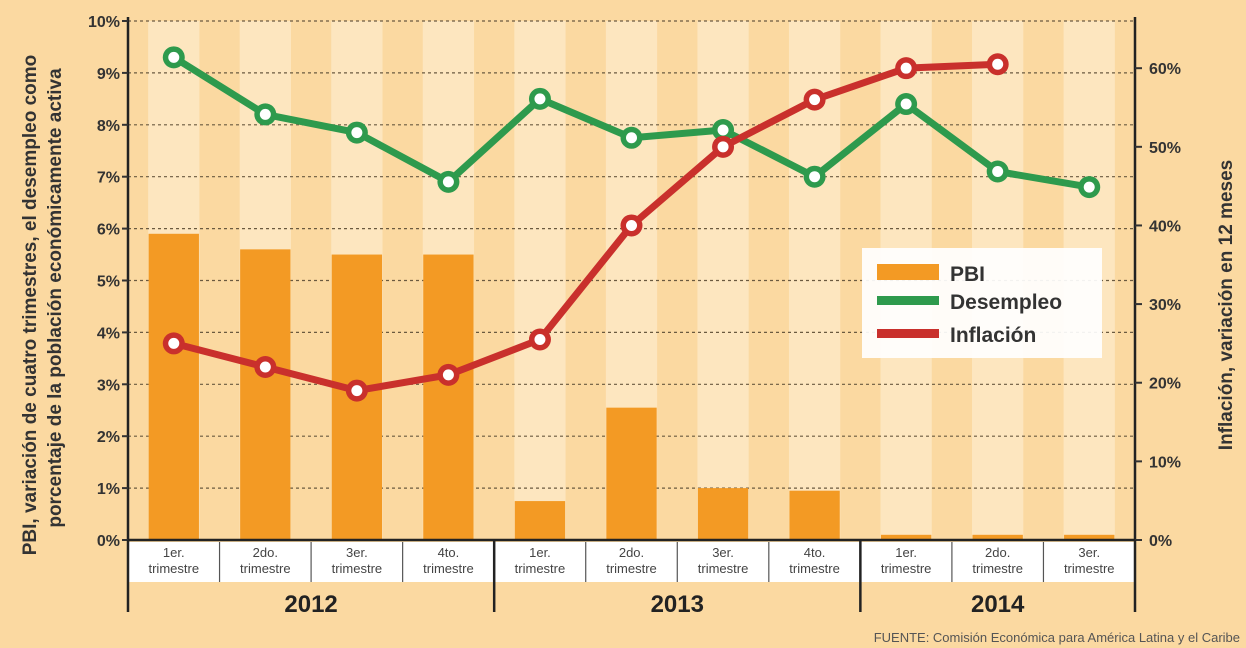  I want to click on legend-swatch-pbi, so click(908, 272).